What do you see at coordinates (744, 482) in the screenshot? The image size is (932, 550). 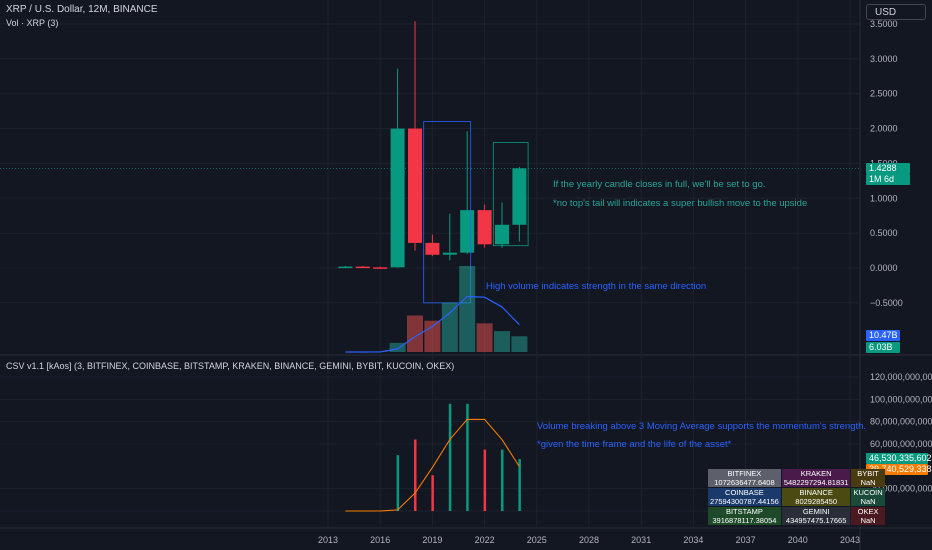 I see `exchange-value: 1072636477.6408` at bounding box center [744, 482].